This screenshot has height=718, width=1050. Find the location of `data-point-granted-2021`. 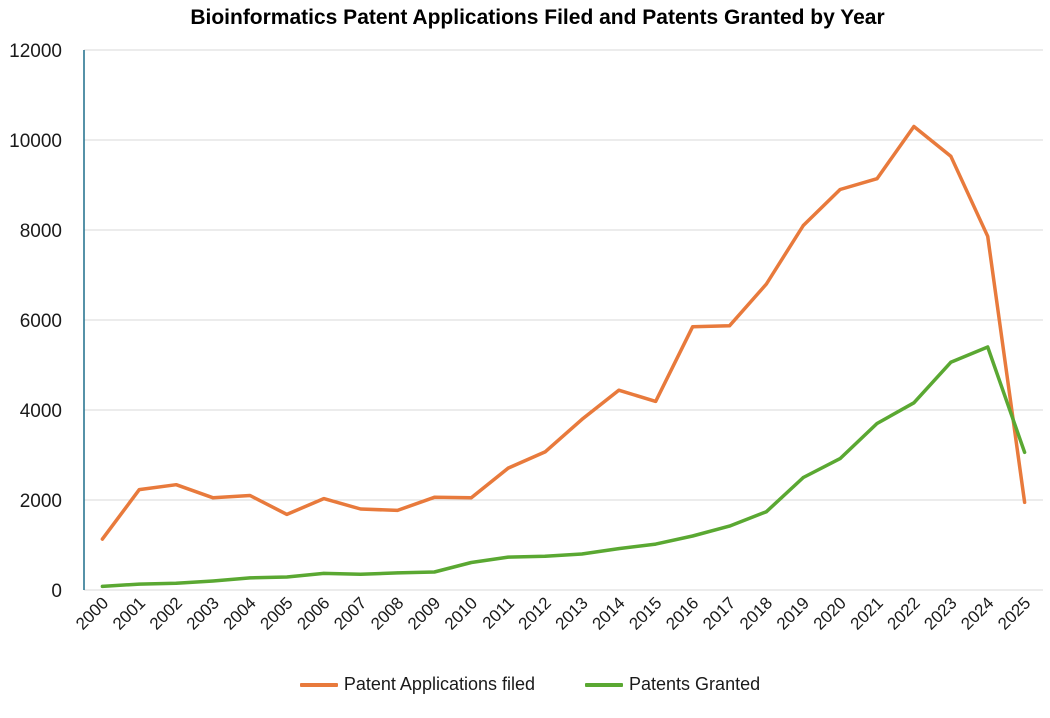

data-point-granted-2021 is located at coordinates (877, 423).